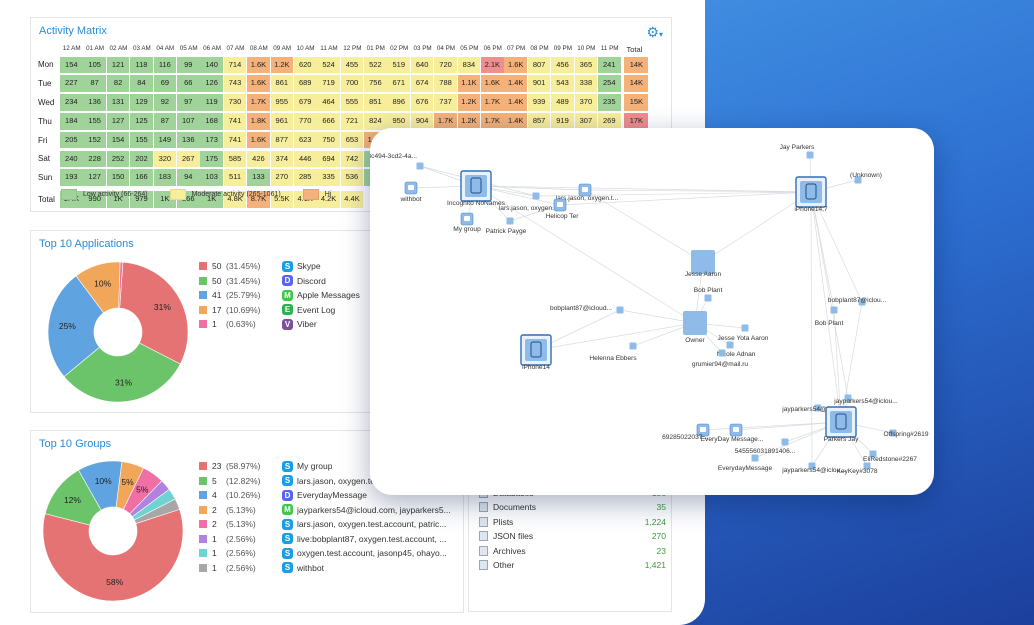 The width and height of the screenshot is (1034, 625). Describe the element at coordinates (811, 194) in the screenshot. I see `graph-node: iPhone14,7` at that location.